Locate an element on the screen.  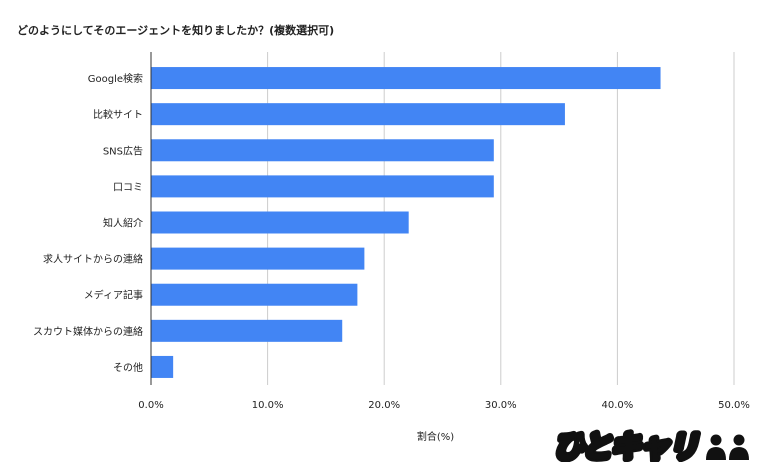
category-label: スカウト媒体からの連絡 is located at coordinates (88, 331).